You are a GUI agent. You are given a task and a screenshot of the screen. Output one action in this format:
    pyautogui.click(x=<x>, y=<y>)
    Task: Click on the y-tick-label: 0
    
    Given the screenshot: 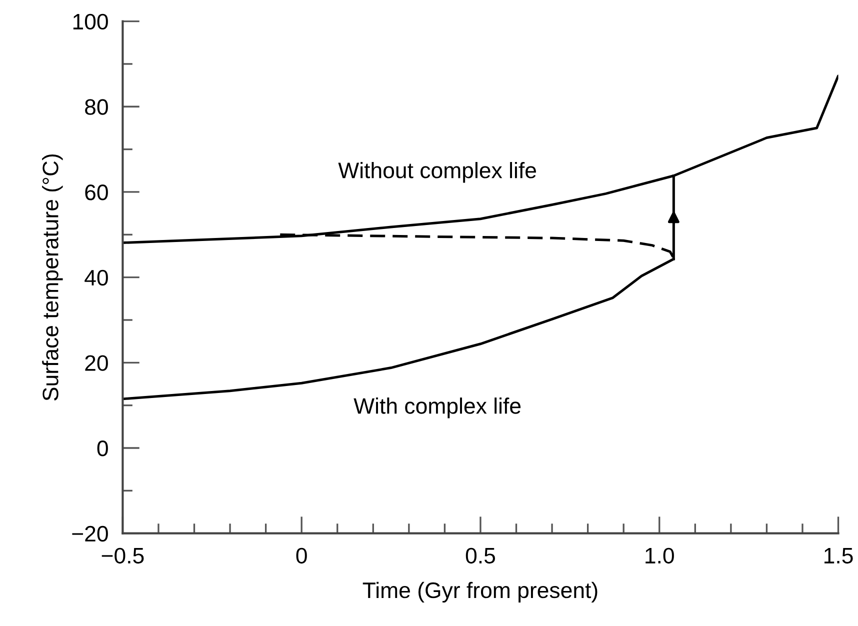 What is the action you would take?
    pyautogui.click(x=102, y=448)
    